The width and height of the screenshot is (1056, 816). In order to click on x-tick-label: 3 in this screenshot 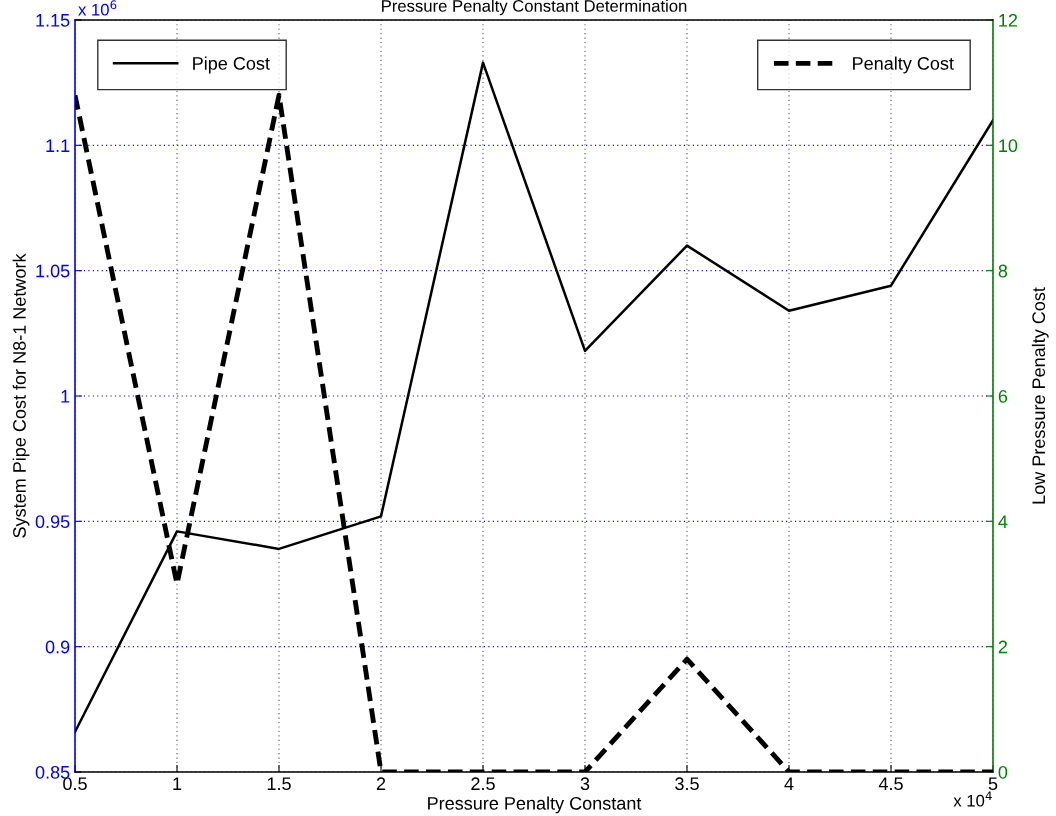, I will do `click(585, 784)`.